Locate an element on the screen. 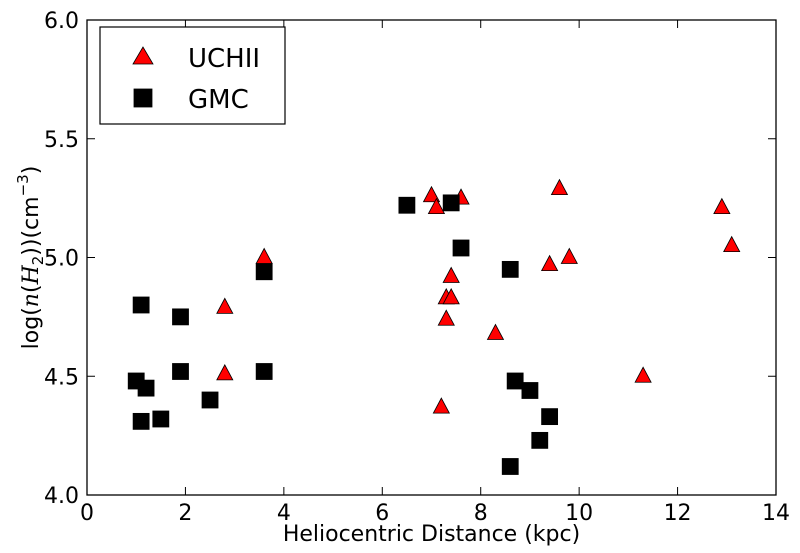 Image resolution: width=800 pixels, height=553 pixels. x-tick-label: 14 is located at coordinates (776, 513).